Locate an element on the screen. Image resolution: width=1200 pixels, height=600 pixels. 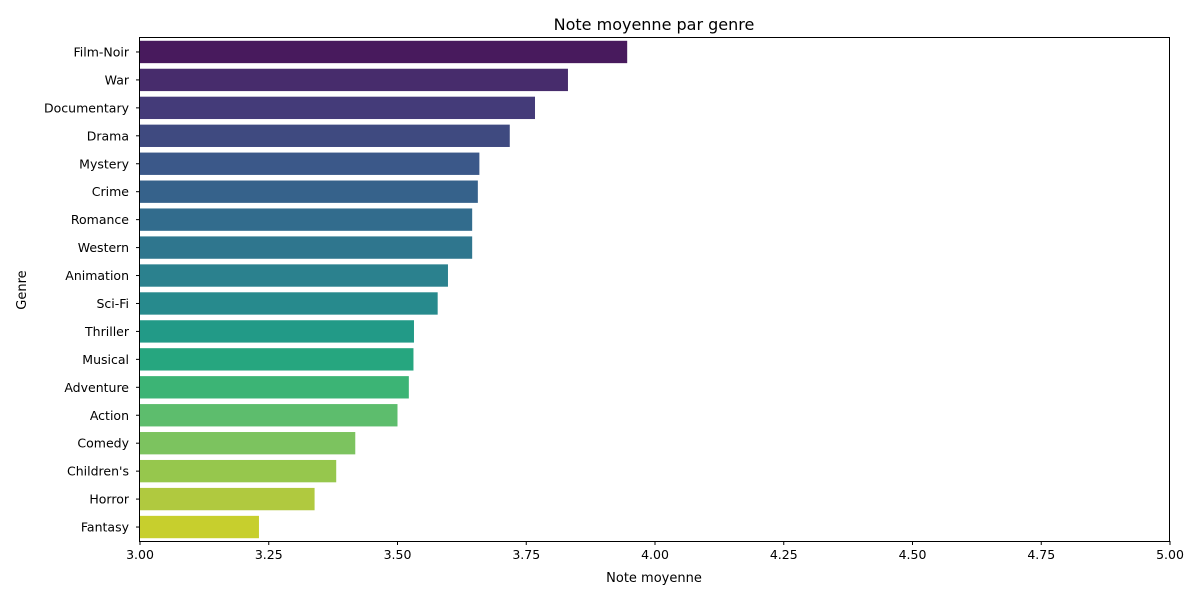
bar-thriller is located at coordinates (277, 331).